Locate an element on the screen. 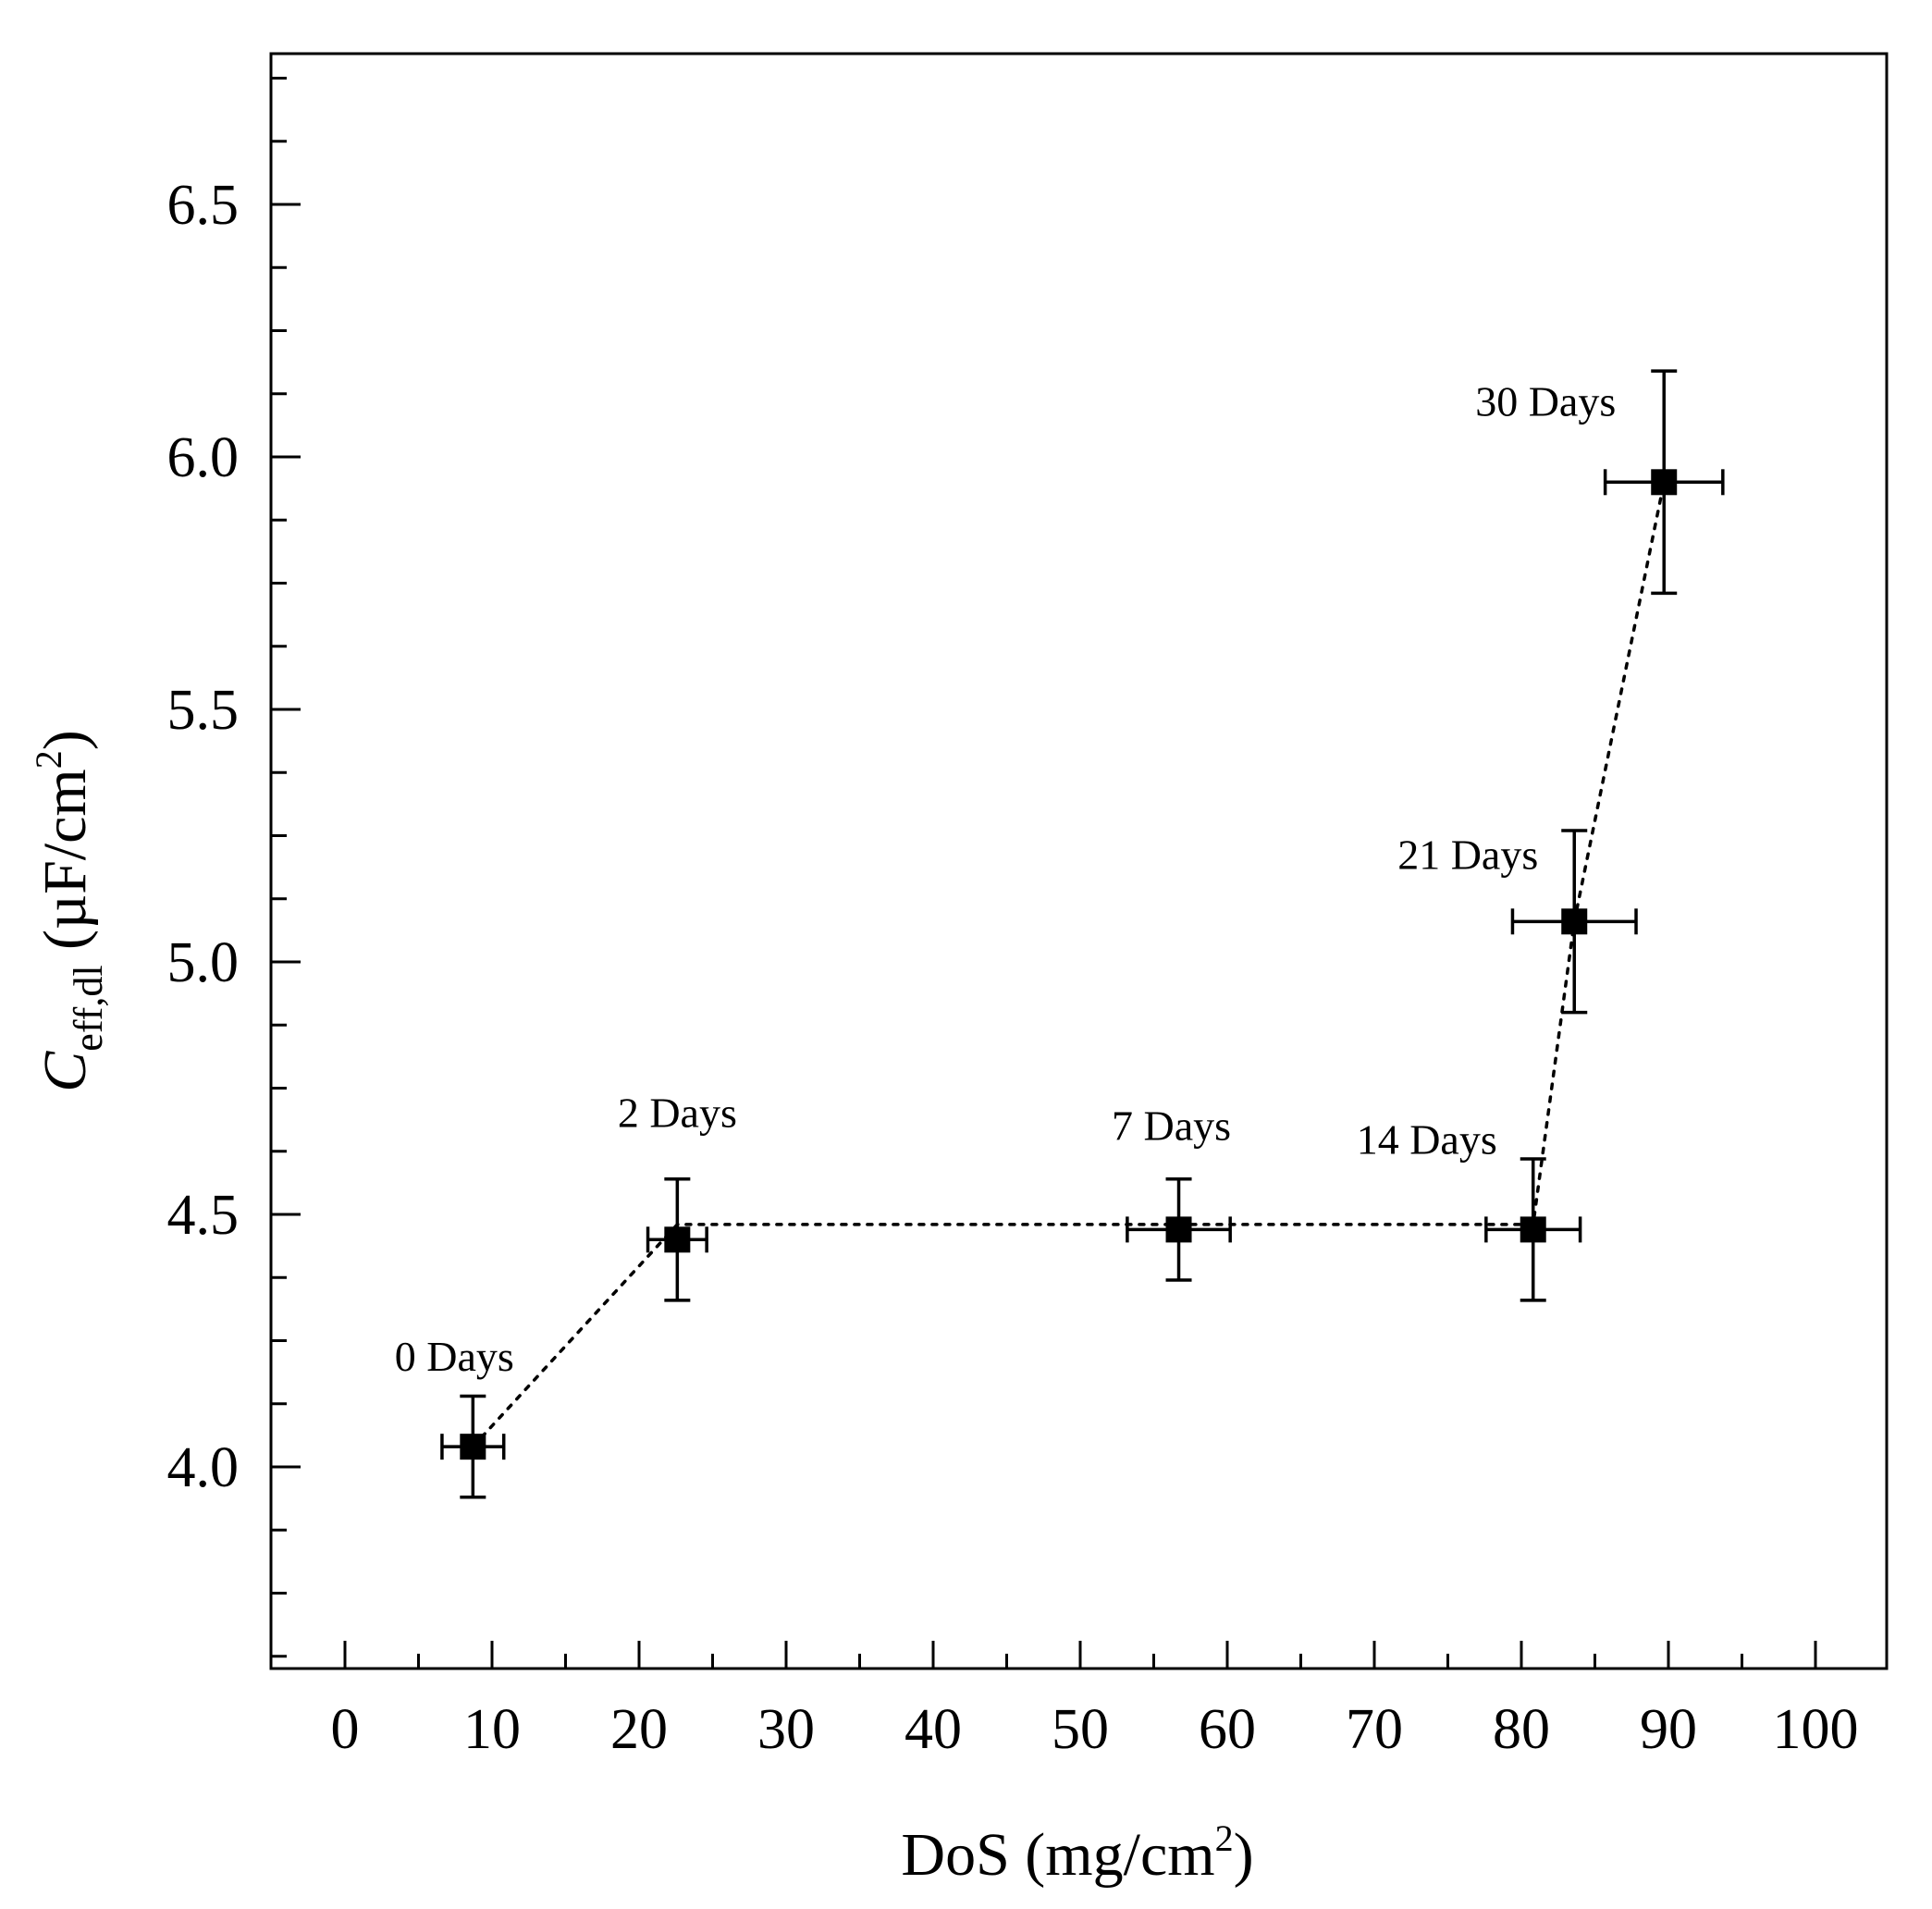 The image size is (1932, 1909). y-axis-title-sub: eff,dl is located at coordinates (89, 1008).